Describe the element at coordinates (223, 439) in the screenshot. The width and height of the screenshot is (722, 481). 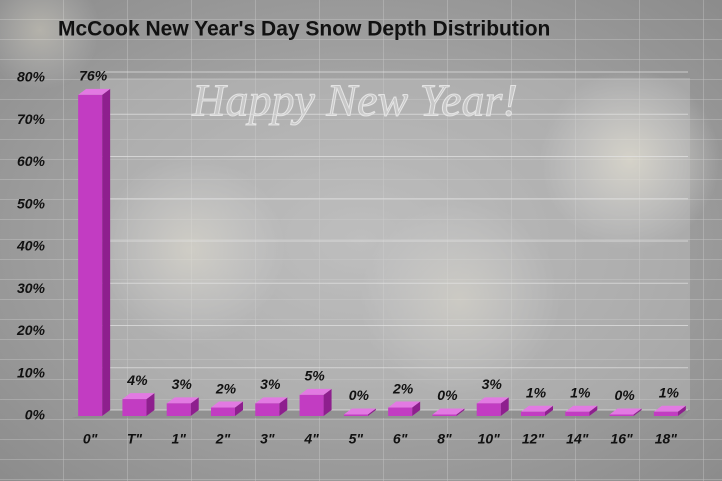
I see `x-tick-label: 2"` at that location.